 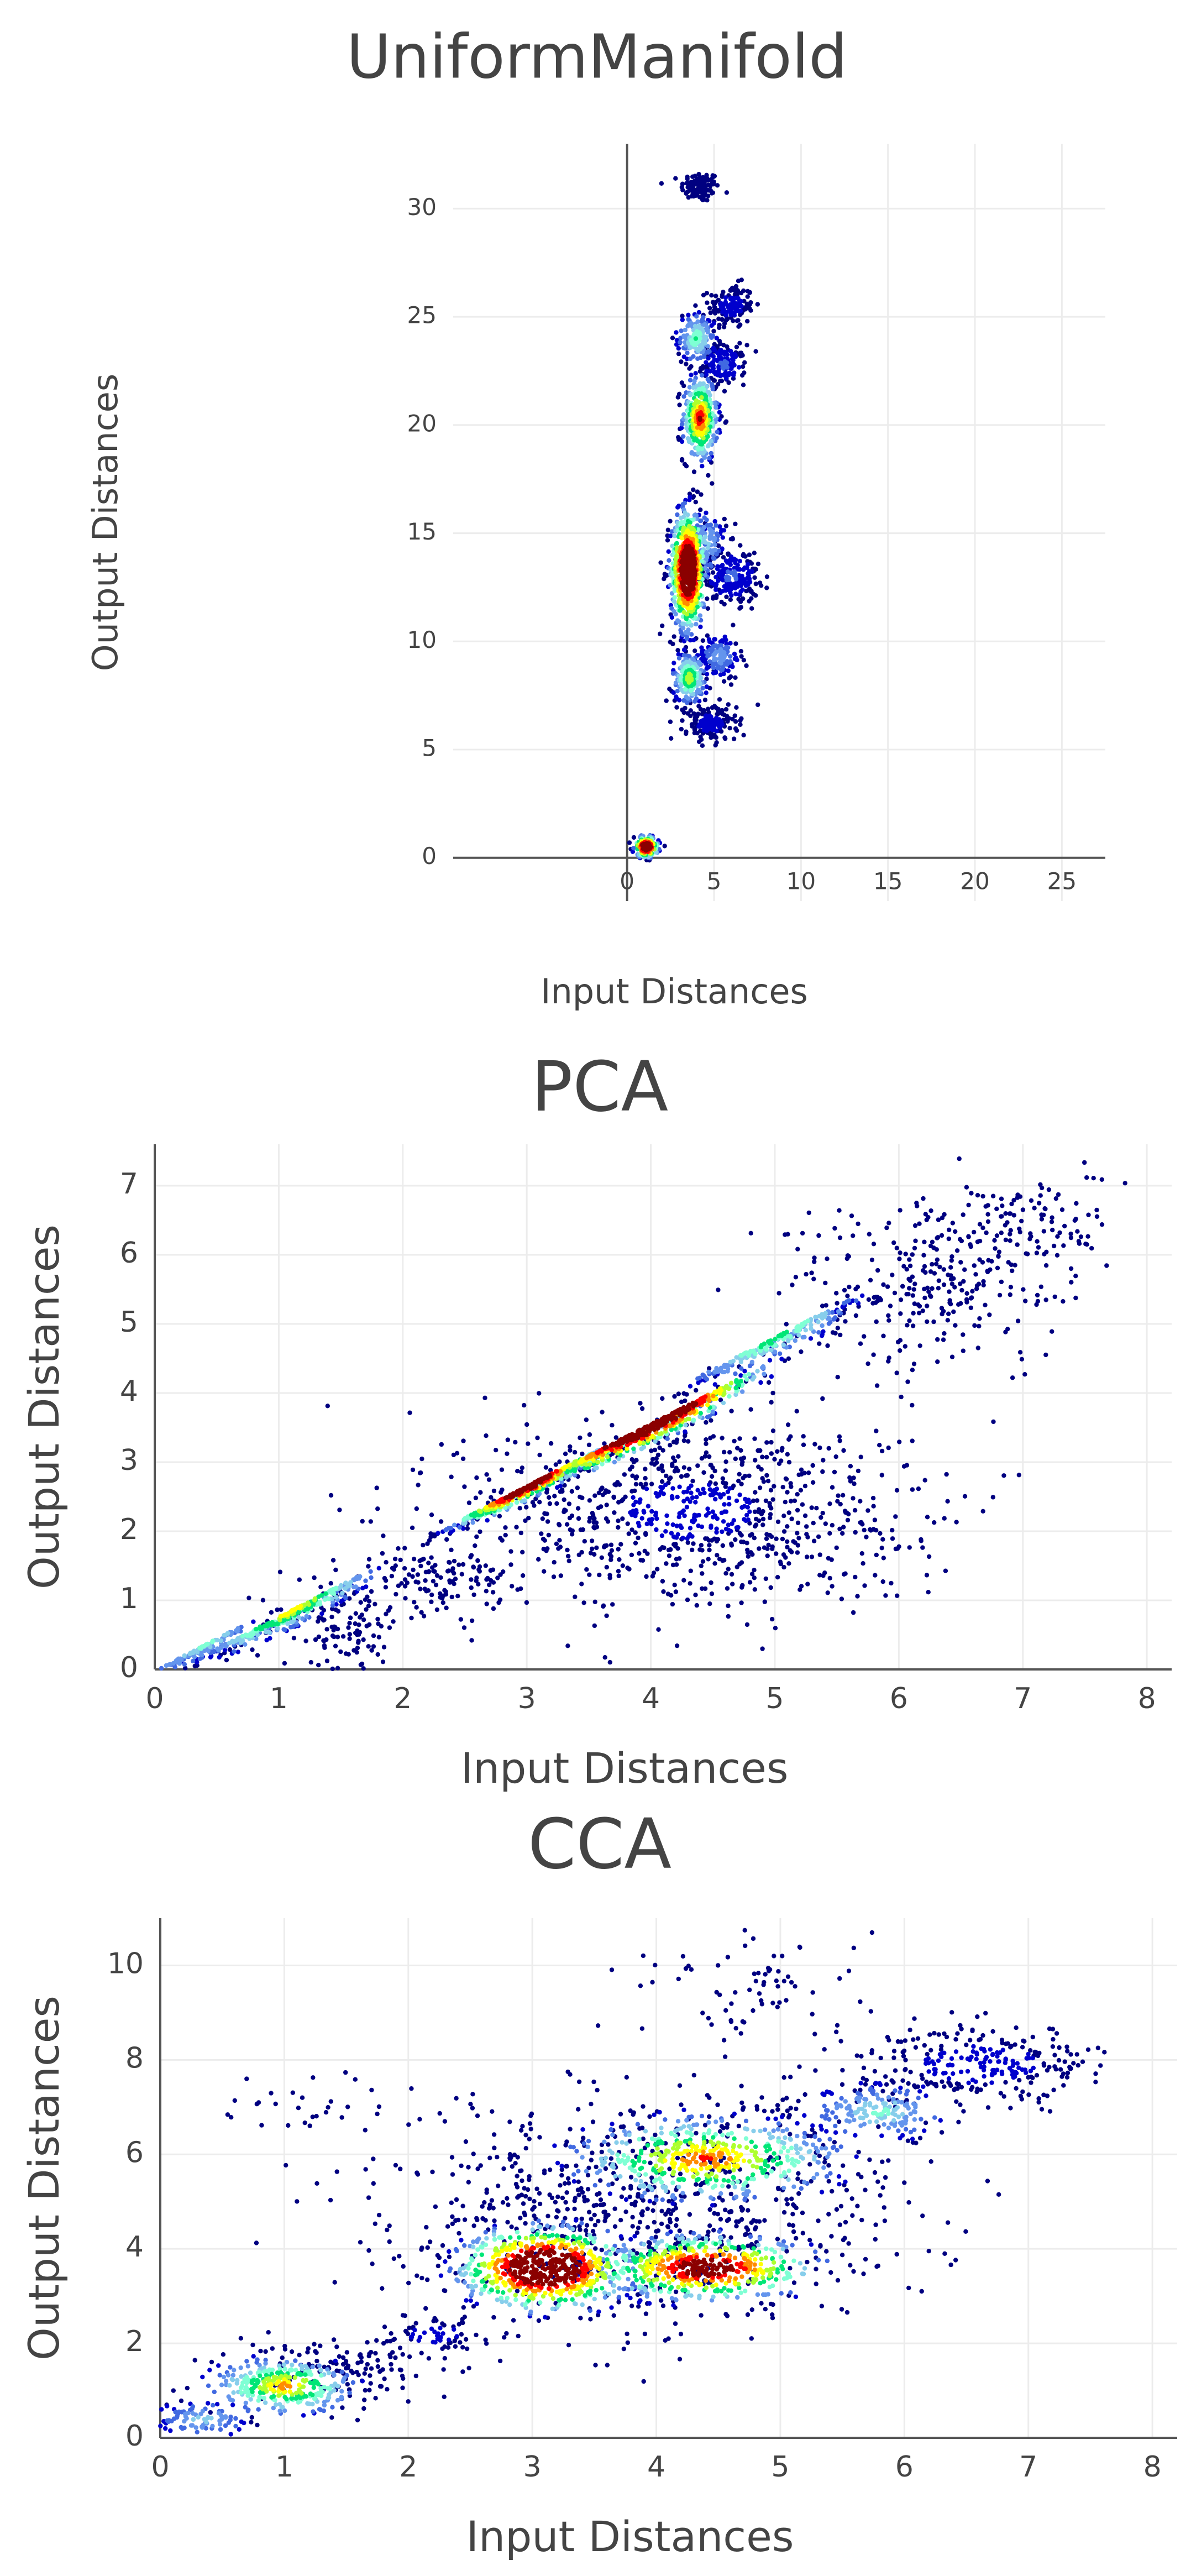 I want to click on y-tick-label: 0, so click(x=430, y=856).